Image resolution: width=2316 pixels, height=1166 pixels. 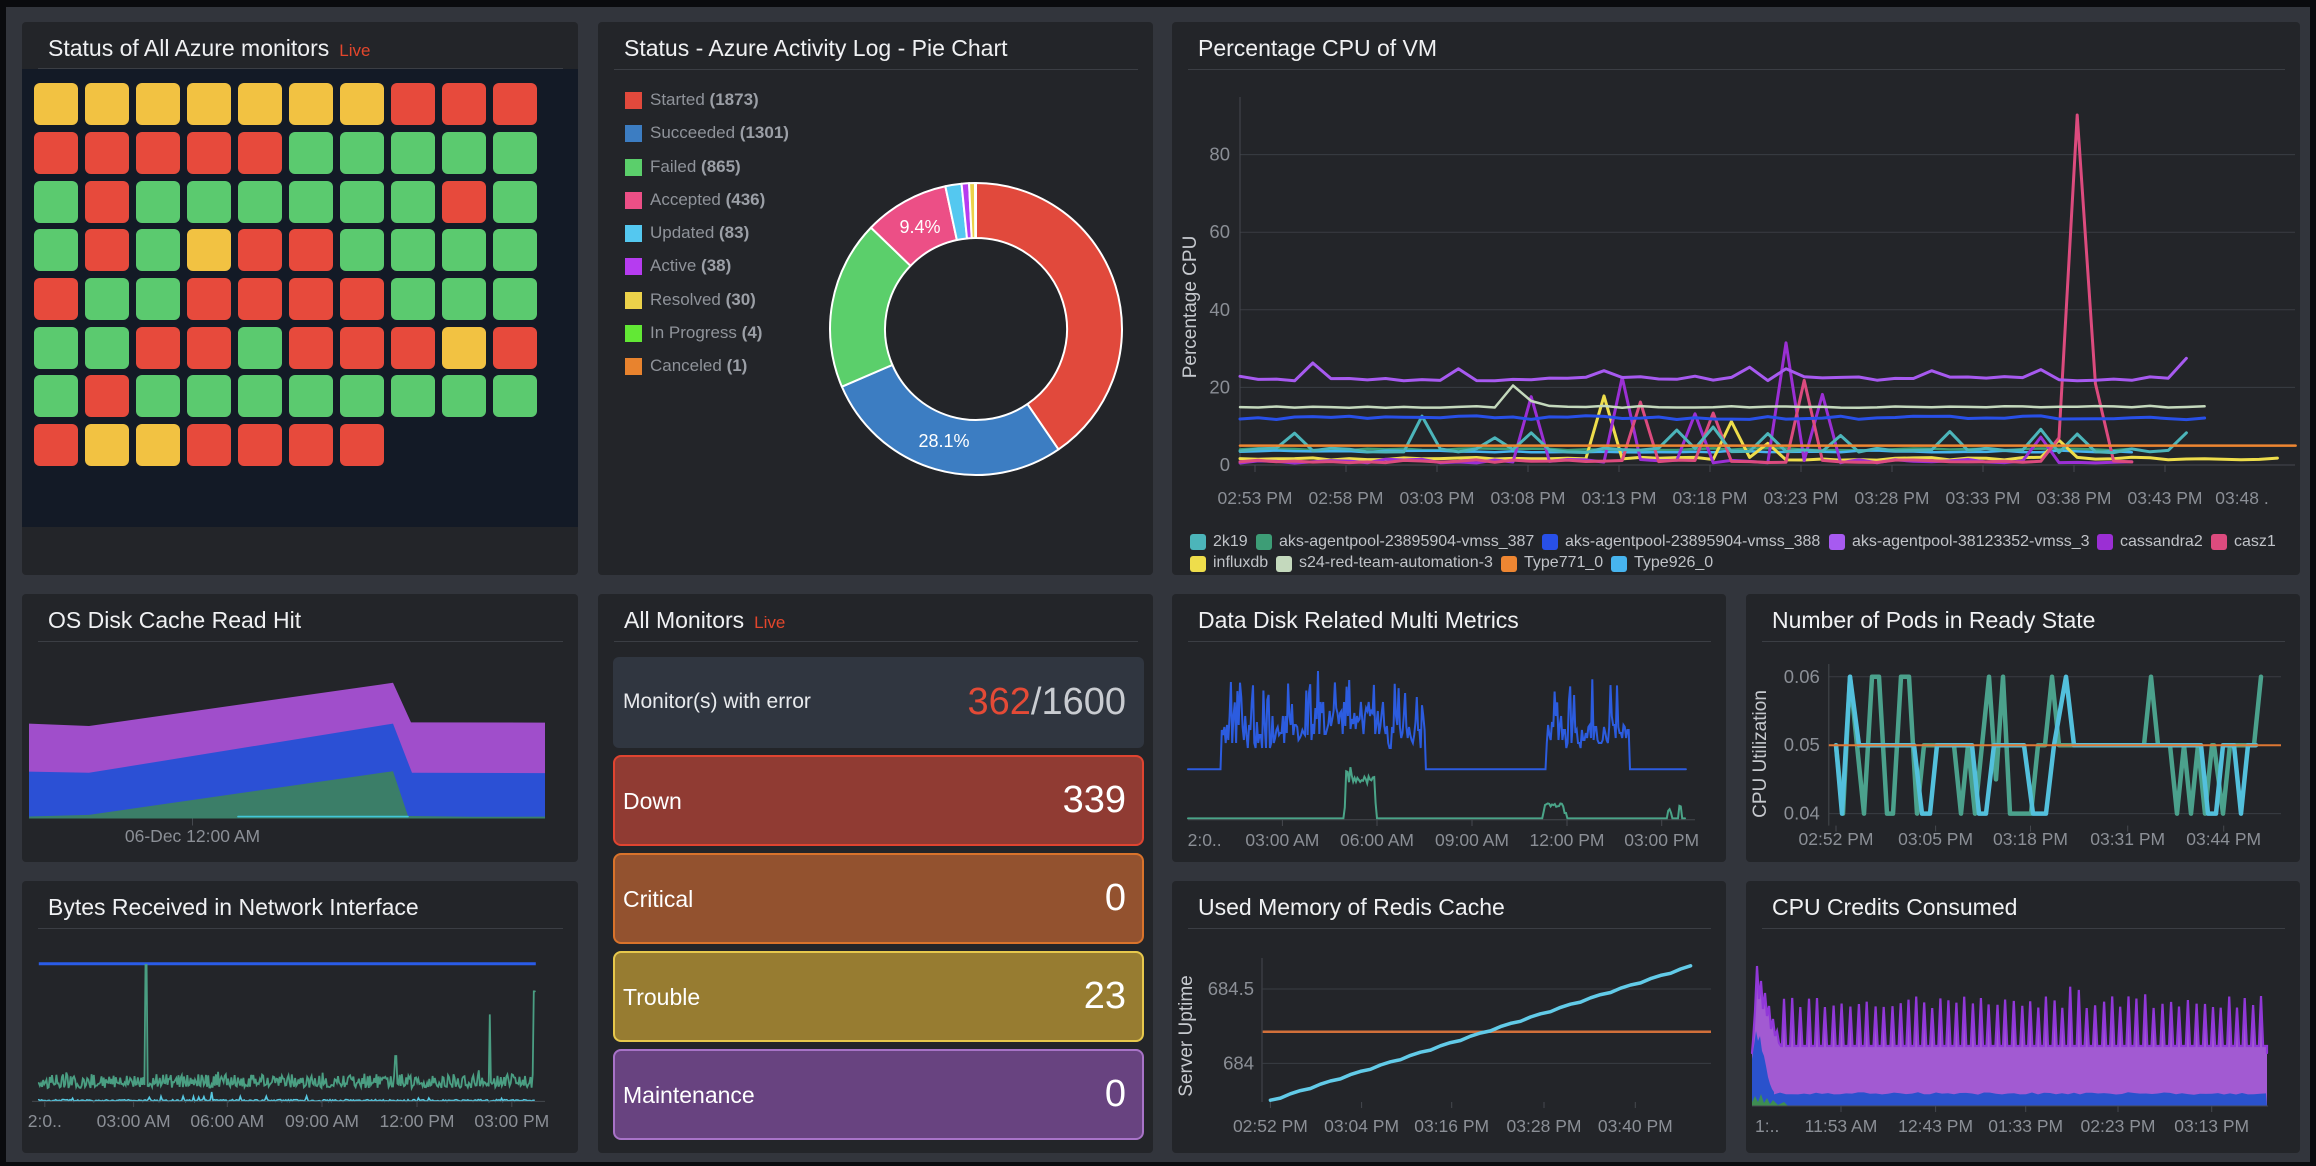 I want to click on svg-text: 60, so click(x=1219, y=231).